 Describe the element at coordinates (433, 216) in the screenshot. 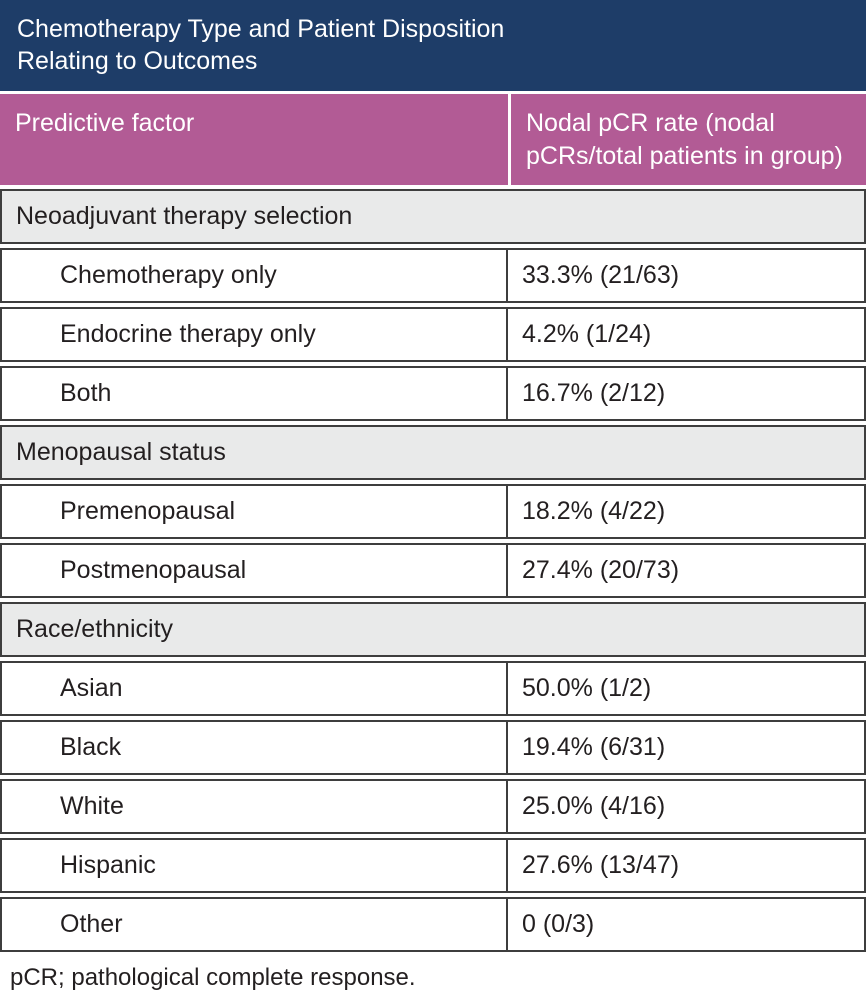

I see `section-header-neoadjuvant: Neoadjuvant therapy selection` at that location.